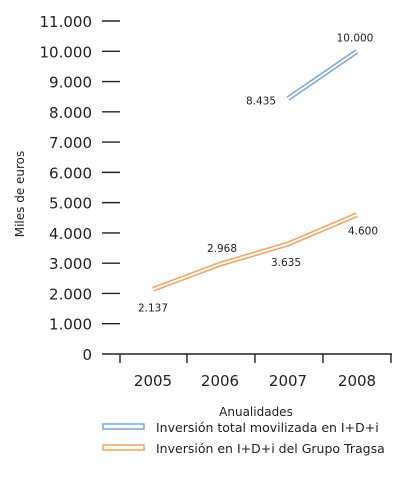 Image resolution: width=393 pixels, height=484 pixels. What do you see at coordinates (70, 83) in the screenshot?
I see `y-tick-label: 9.000` at bounding box center [70, 83].